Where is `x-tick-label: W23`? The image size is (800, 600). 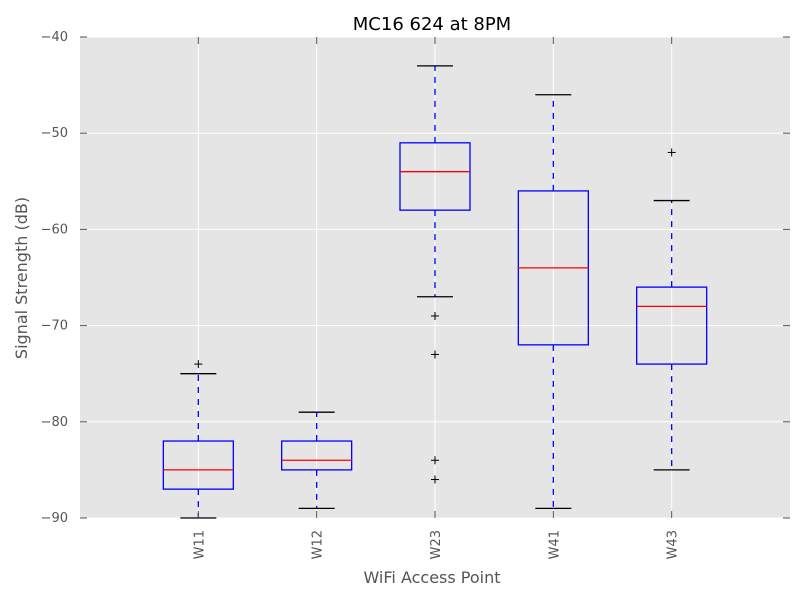 x-tick-label: W23 is located at coordinates (436, 544).